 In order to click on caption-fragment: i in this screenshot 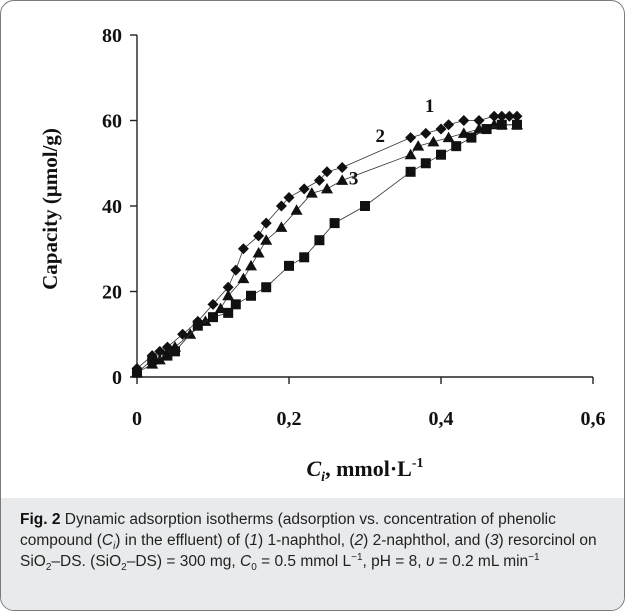, I will do `click(114, 547)`.